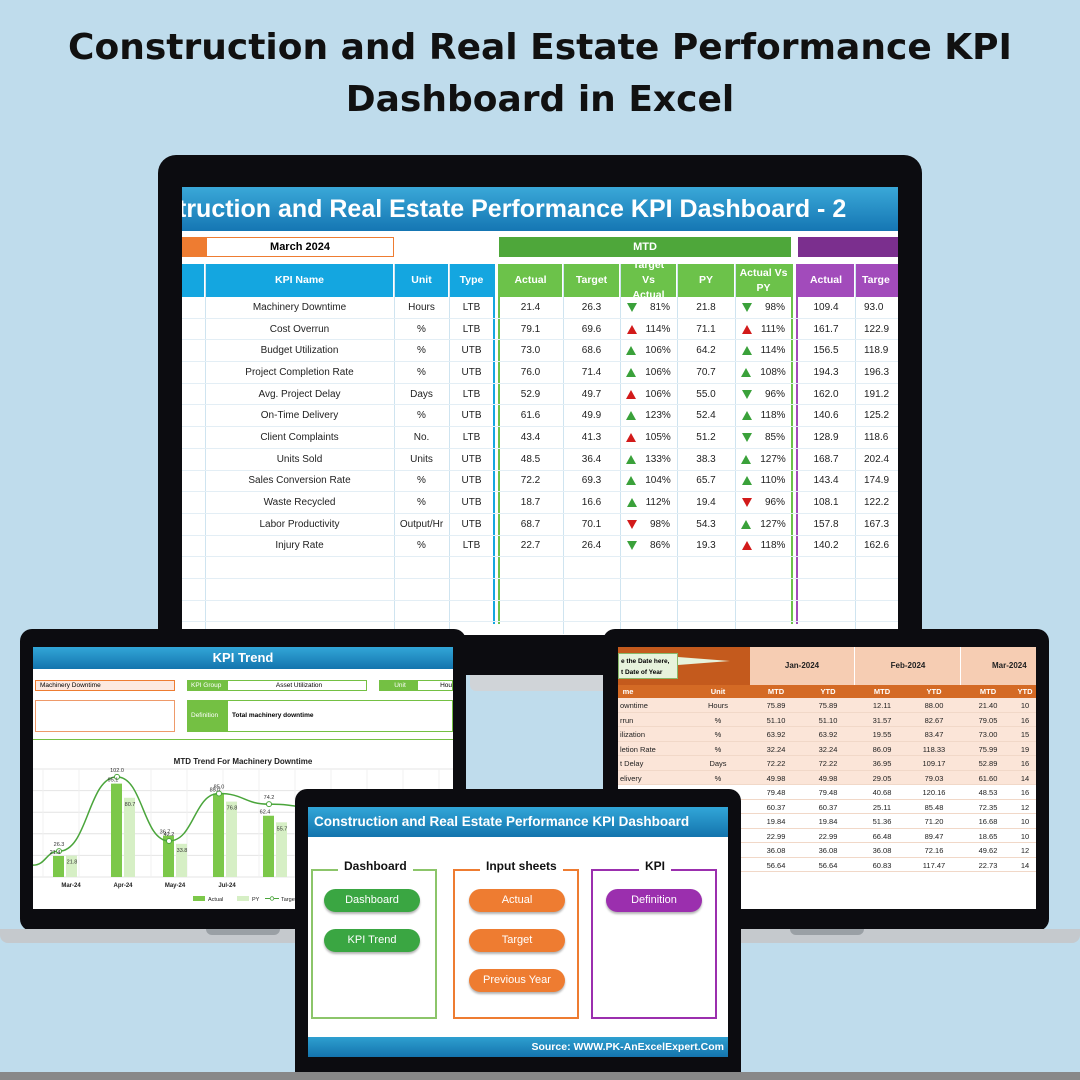 The height and width of the screenshot is (1080, 1080). I want to click on kpi-group-label: KPI Group, so click(207, 685).